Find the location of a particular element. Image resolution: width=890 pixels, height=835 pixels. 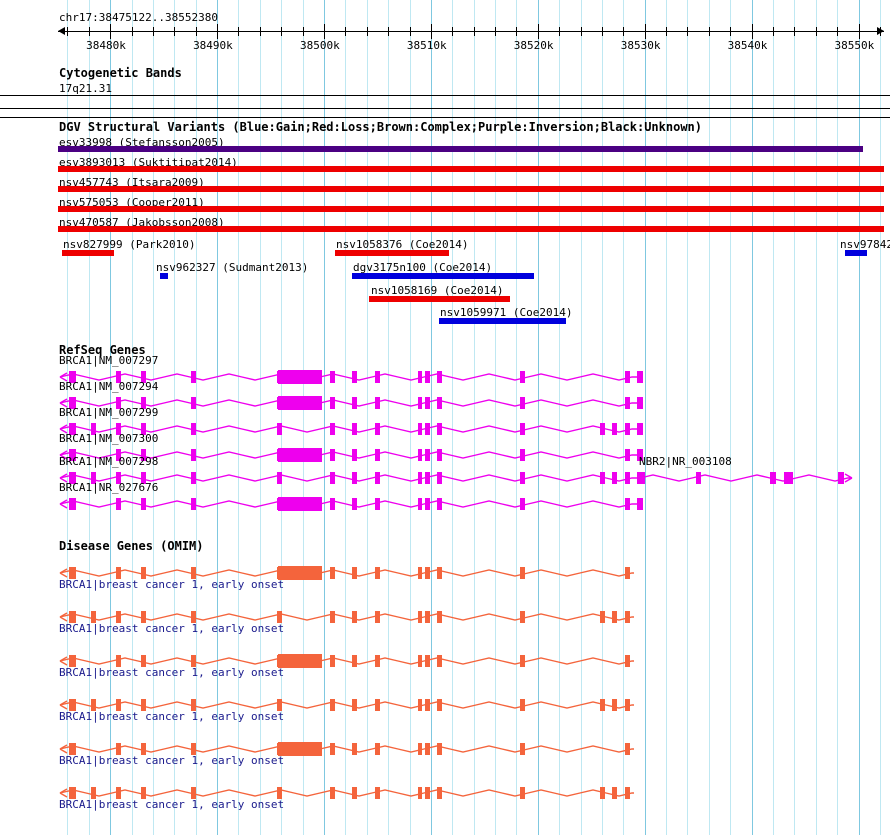

dgv-variant-label: nsv1059971 (Coe2014) is located at coordinates (506, 312).